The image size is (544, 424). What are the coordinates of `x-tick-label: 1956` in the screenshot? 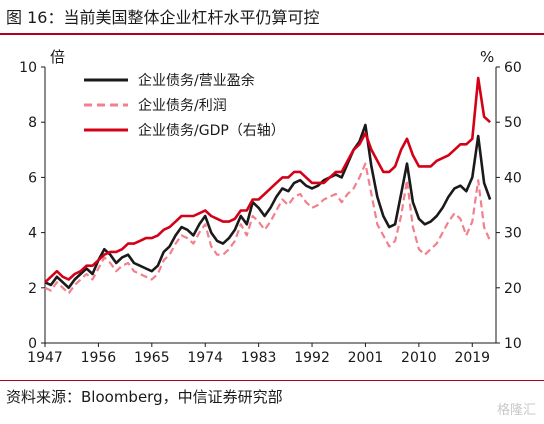 It's located at (99, 358).